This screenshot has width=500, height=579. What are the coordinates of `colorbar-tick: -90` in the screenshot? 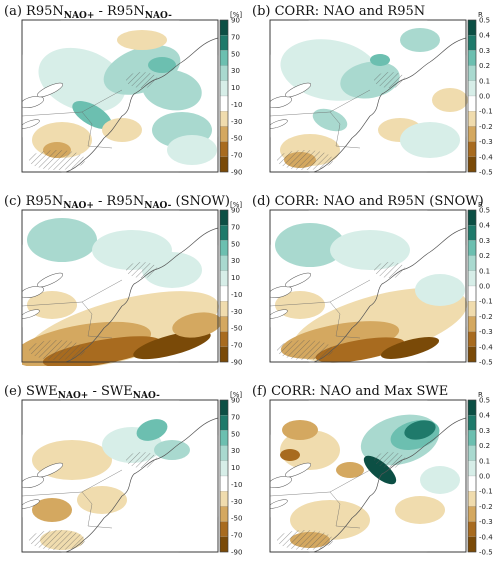 It's located at (236, 553).